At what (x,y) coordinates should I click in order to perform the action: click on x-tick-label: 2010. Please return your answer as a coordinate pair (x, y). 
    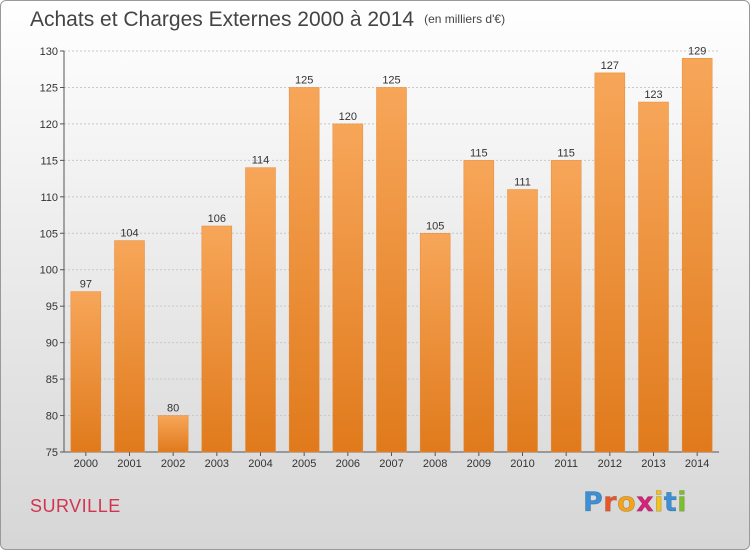
    Looking at the image, I should click on (522, 464).